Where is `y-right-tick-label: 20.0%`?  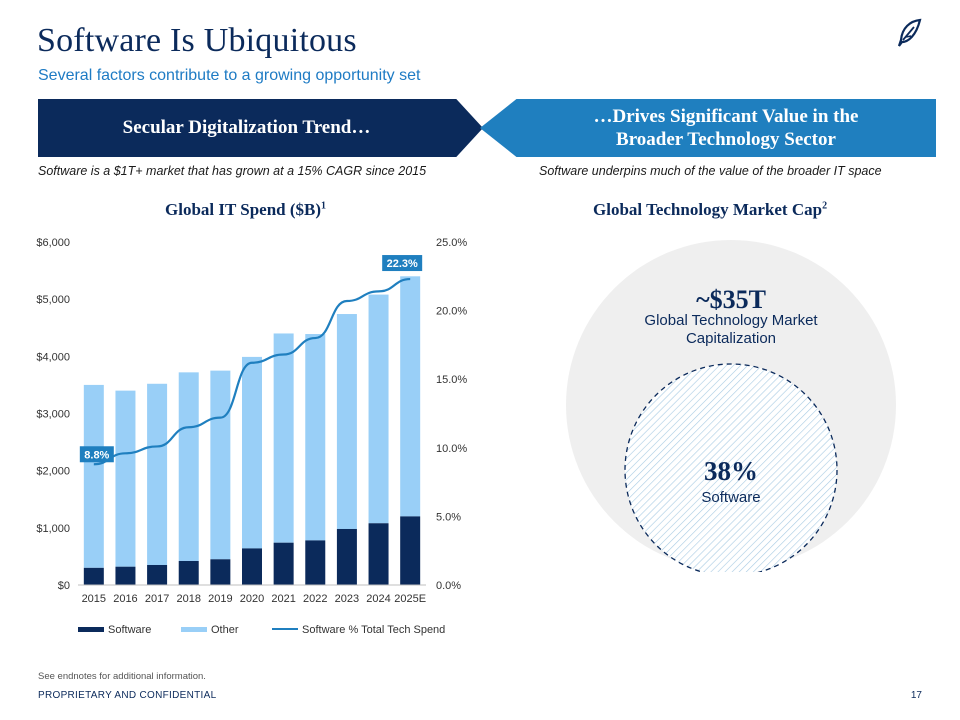 y-right-tick-label: 20.0% is located at coordinates (451, 312).